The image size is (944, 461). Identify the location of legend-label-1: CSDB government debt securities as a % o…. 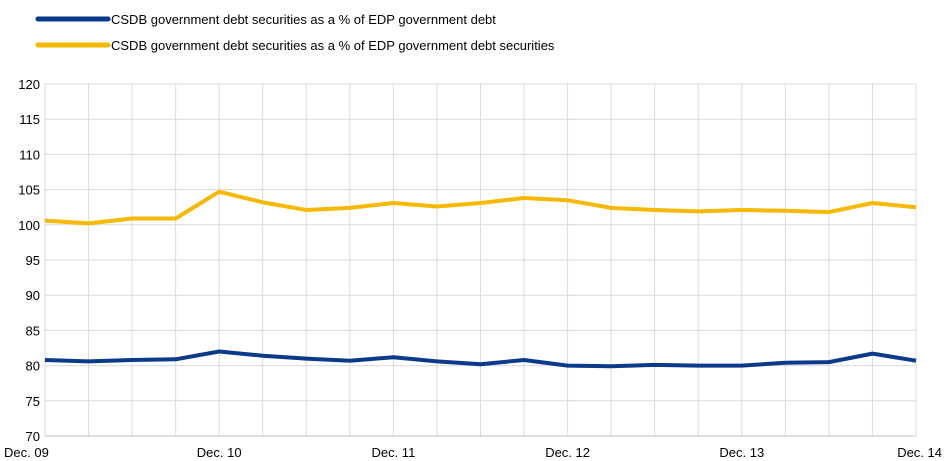
(303, 19).